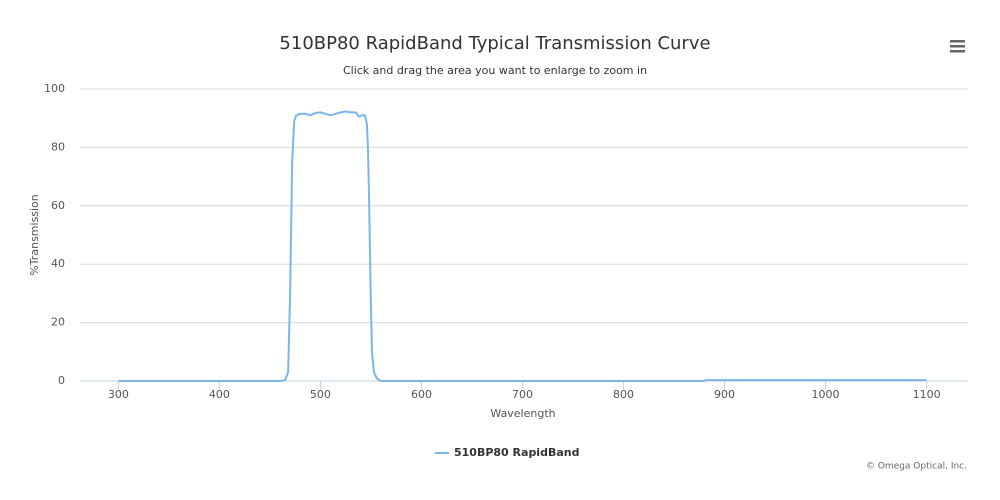  I want to click on x-axis-title: Wavelength, so click(522, 413).